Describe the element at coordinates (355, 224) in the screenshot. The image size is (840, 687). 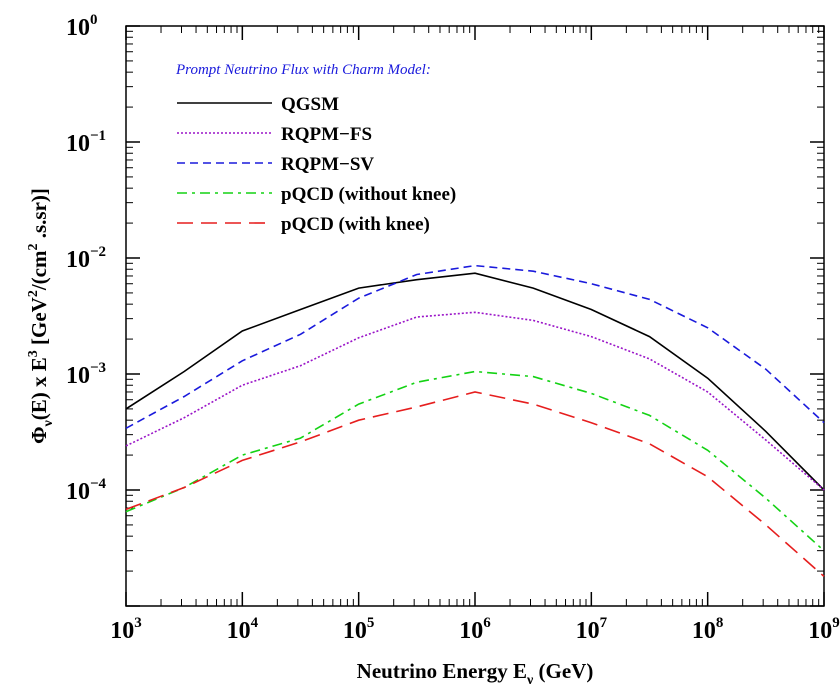
I see `legend-label: pQCD (with knee)` at that location.